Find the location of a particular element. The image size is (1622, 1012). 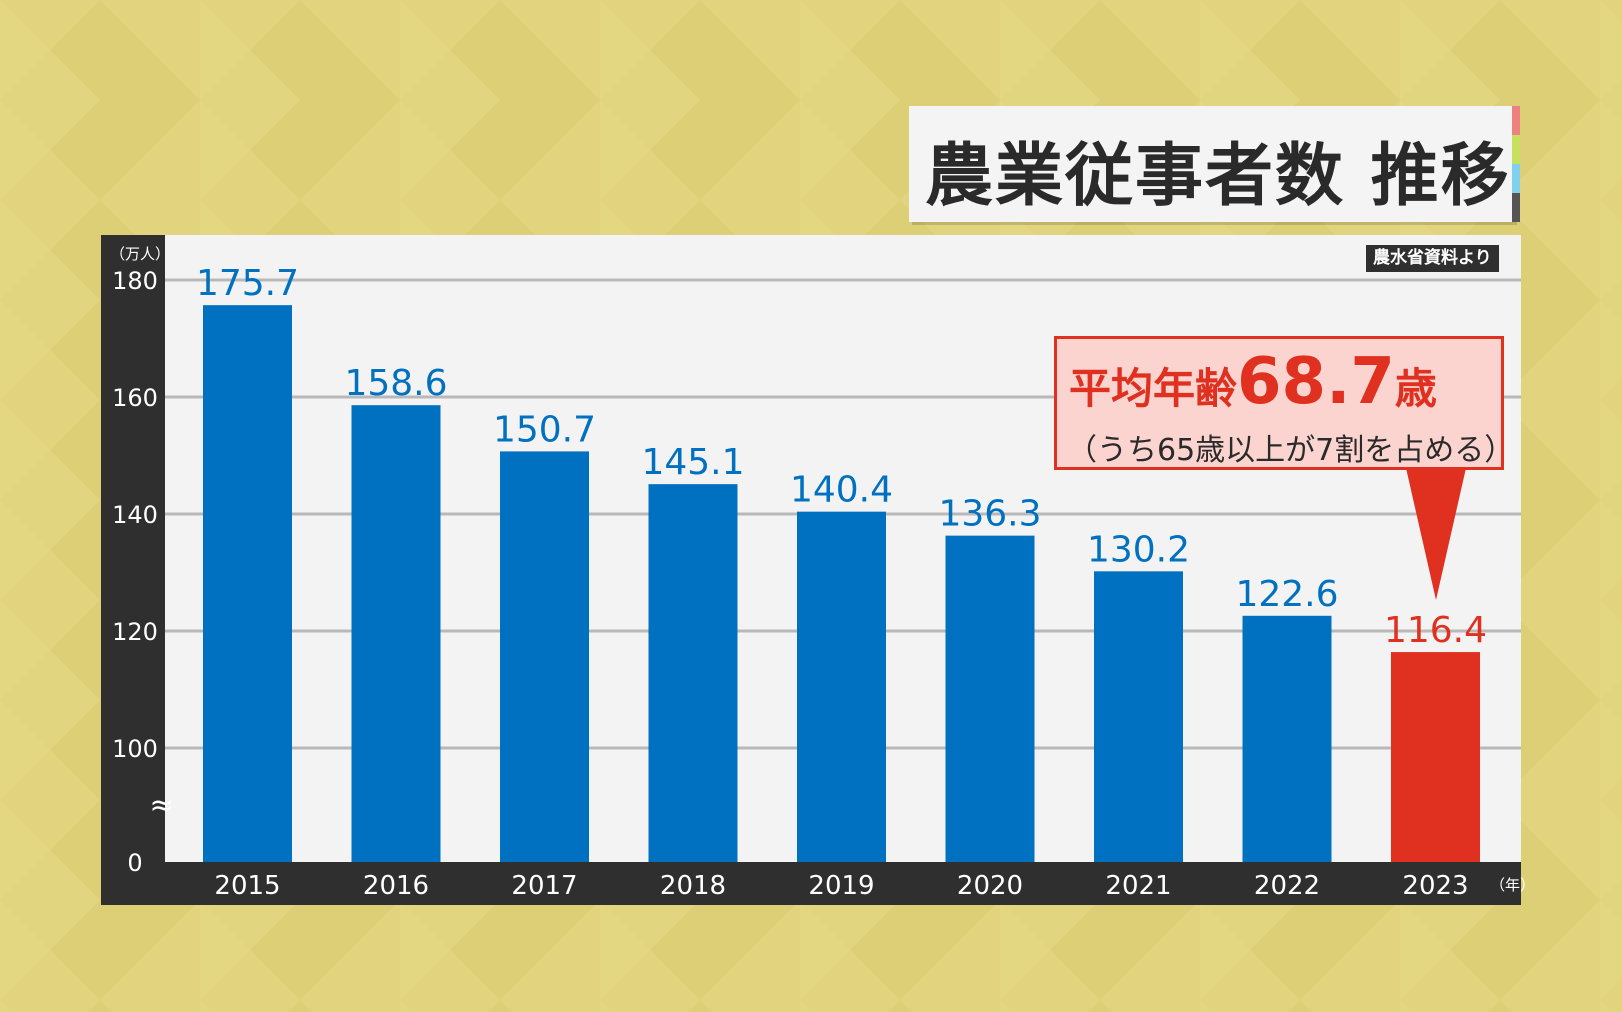

value-label-2015: 175.7 is located at coordinates (247, 283).